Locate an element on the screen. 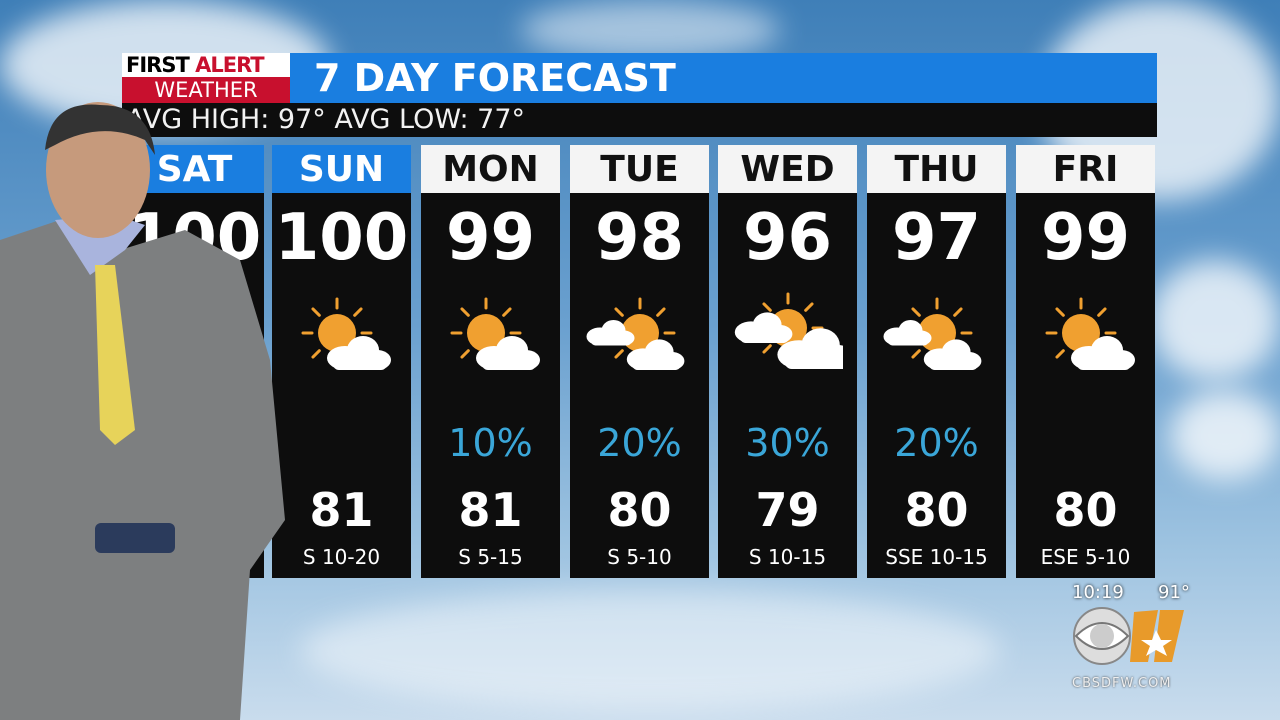 This screenshot has width=1280, height=720. wind: SSE 10-15 is located at coordinates (936, 557).